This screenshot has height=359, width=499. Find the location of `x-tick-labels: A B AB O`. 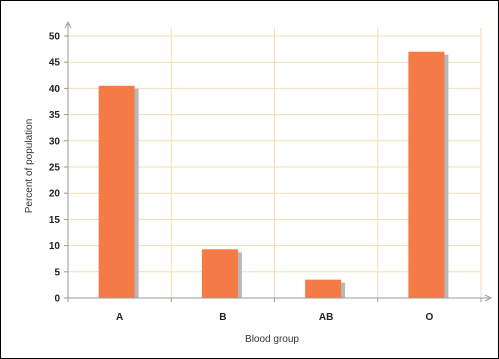

x-tick-labels: A B AB O is located at coordinates (274, 317).